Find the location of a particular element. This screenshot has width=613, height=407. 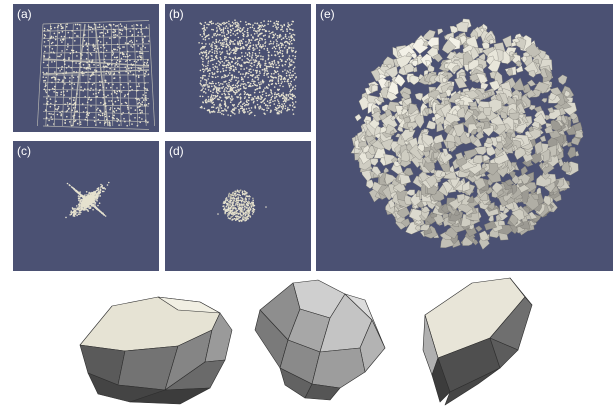

panel-b: (b) is located at coordinates (238, 68).